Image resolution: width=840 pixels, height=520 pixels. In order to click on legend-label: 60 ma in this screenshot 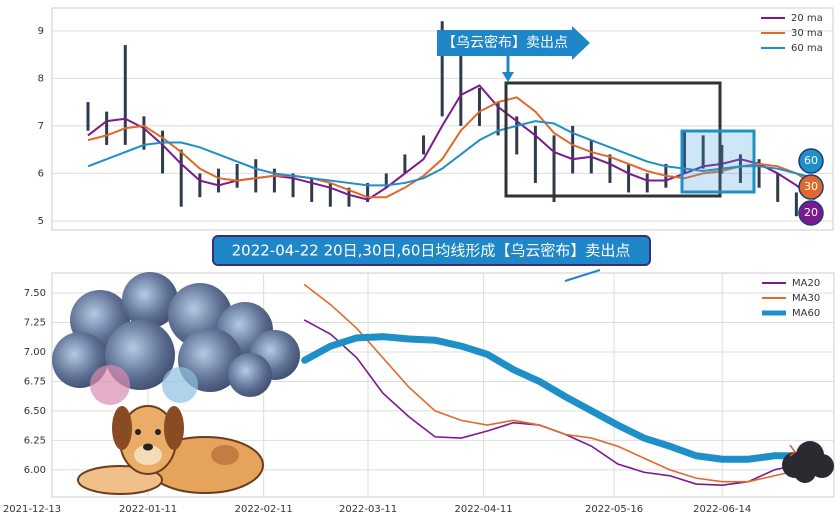, I will do `click(807, 48)`.